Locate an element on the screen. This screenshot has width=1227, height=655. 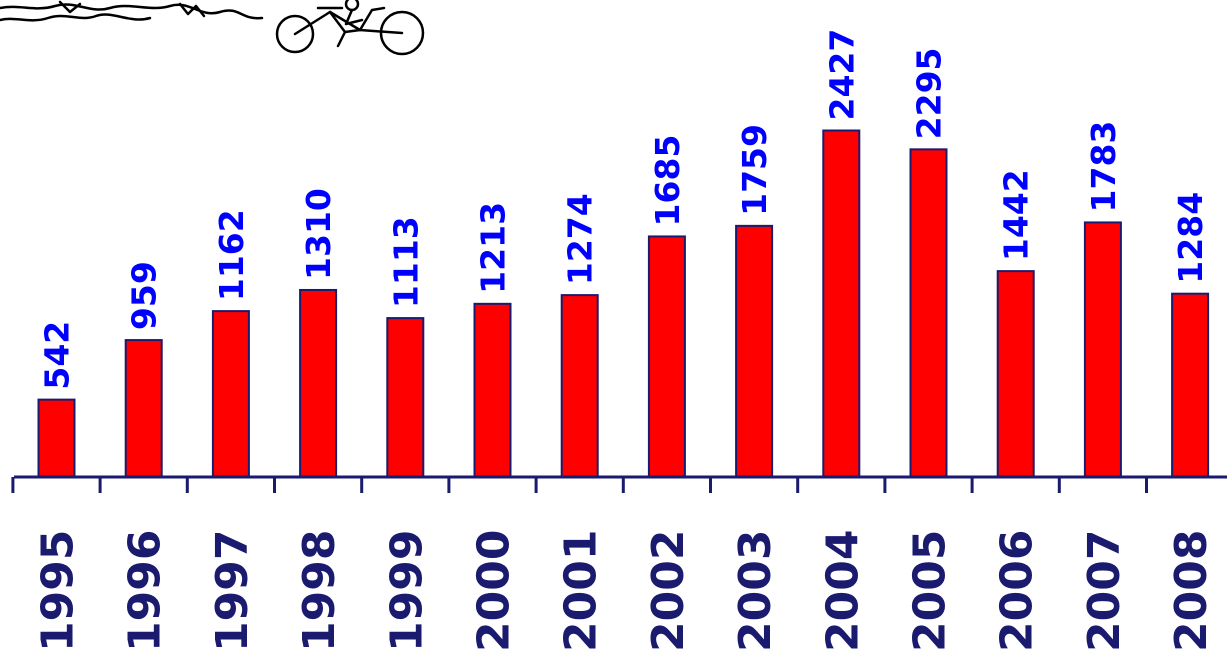
value-label-2002: 1685 is located at coordinates (667, 181).